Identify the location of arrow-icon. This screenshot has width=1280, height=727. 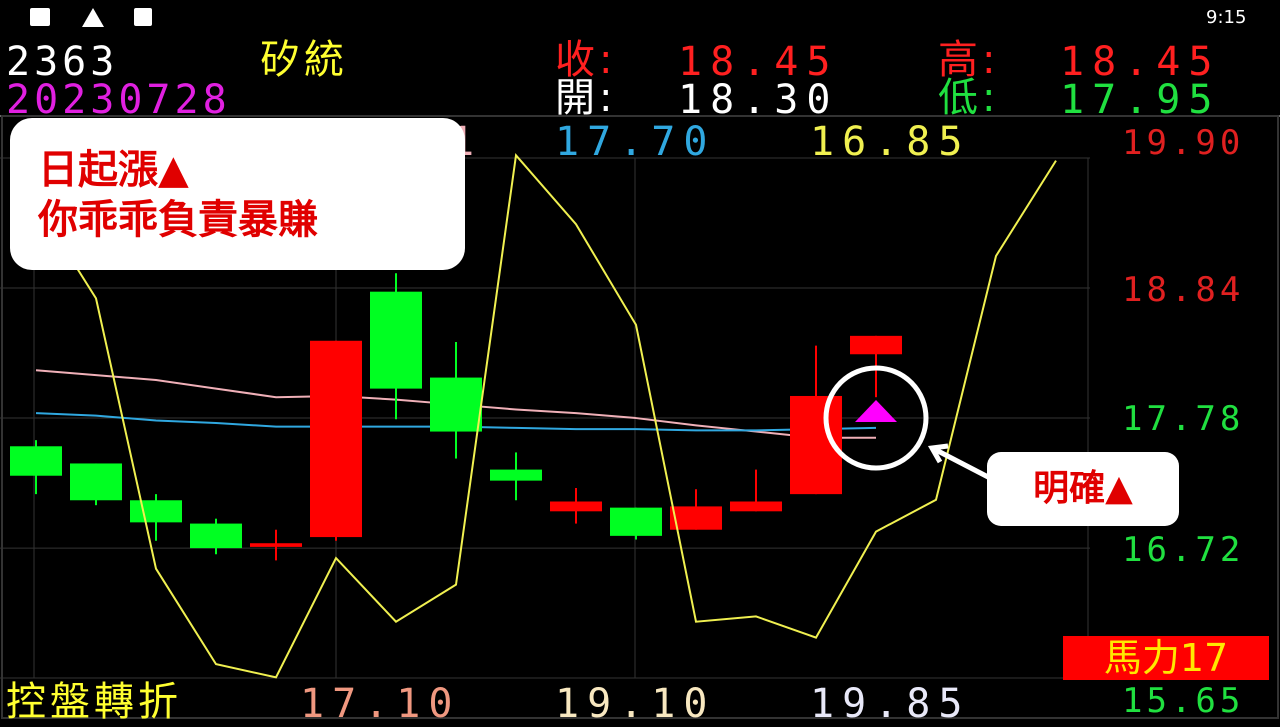
(963, 464).